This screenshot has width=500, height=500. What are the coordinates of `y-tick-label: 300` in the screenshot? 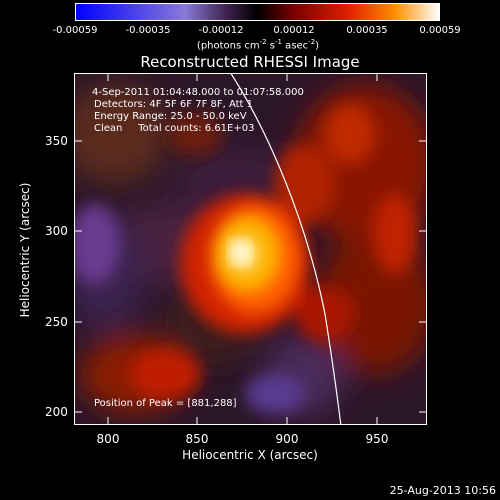 It's located at (56, 231).